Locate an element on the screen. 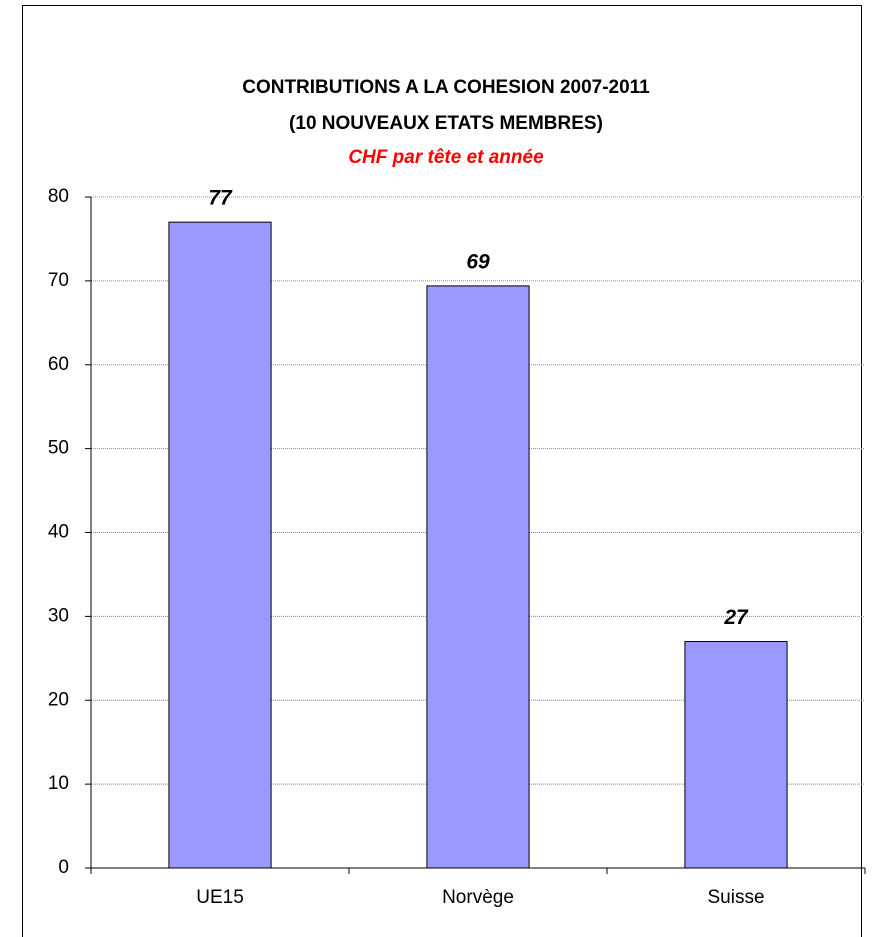 The image size is (880, 937). chart-title: CONTRIBUTIONS A LA COHESION 2007-2011 is located at coordinates (446, 87).